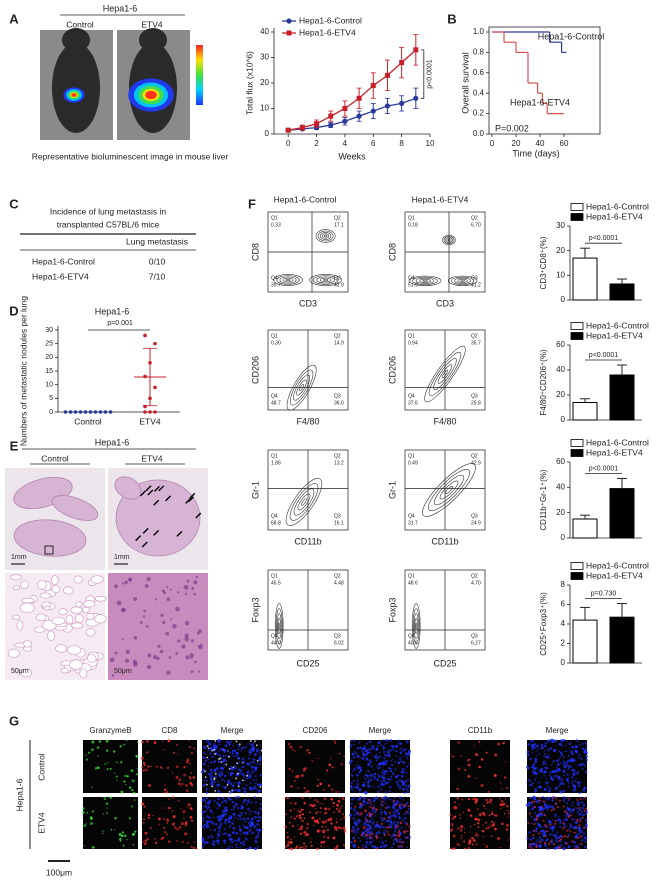  Describe the element at coordinates (49, 330) in the screenshot. I see `y-tick-label: 30` at that location.